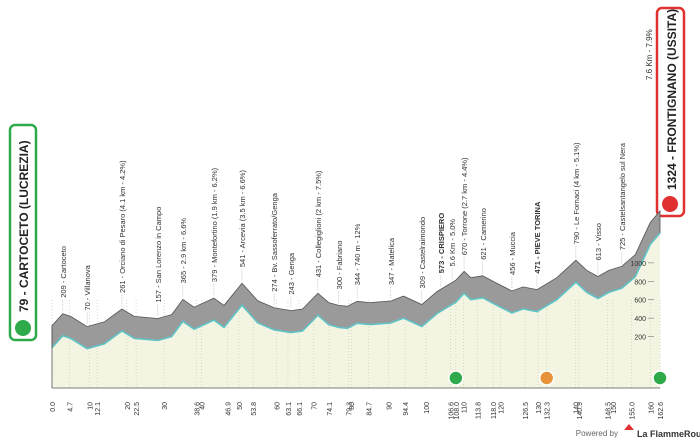  I want to click on x-tick-label: 90, so click(390, 406).